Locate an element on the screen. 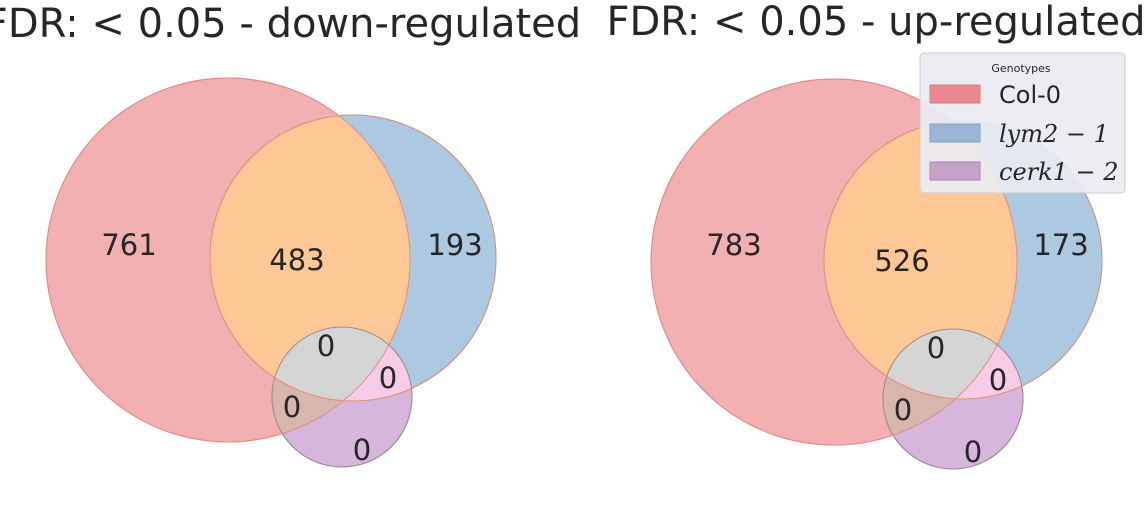 Image resolution: width=1144 pixels, height=513 pixels. count-col0-only: 761 is located at coordinates (128, 245).